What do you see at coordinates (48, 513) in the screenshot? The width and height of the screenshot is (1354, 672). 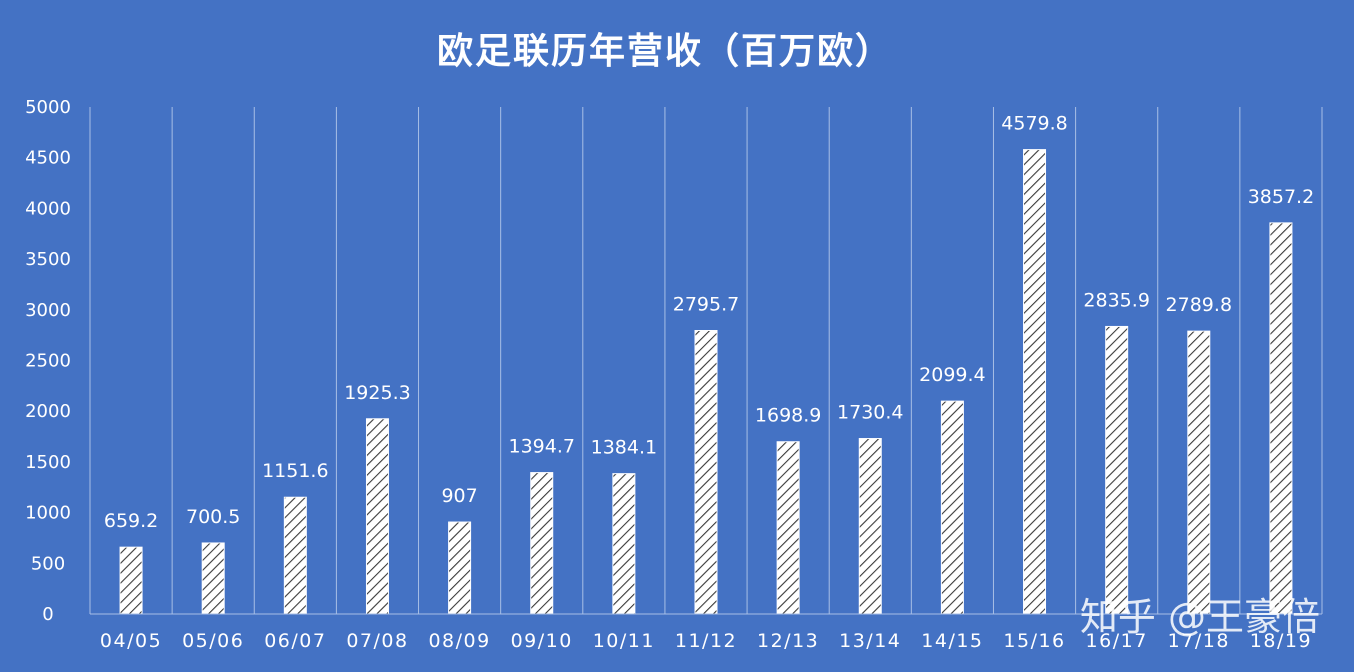 I see `y-tick-label: 1000` at bounding box center [48, 513].